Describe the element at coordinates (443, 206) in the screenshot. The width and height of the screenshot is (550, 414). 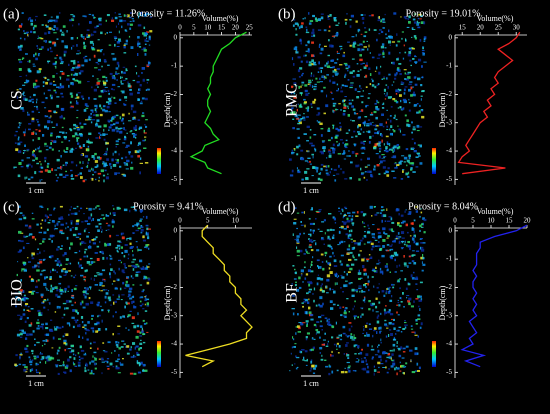
I see `porosity-title: Porosity = 8.04%` at that location.